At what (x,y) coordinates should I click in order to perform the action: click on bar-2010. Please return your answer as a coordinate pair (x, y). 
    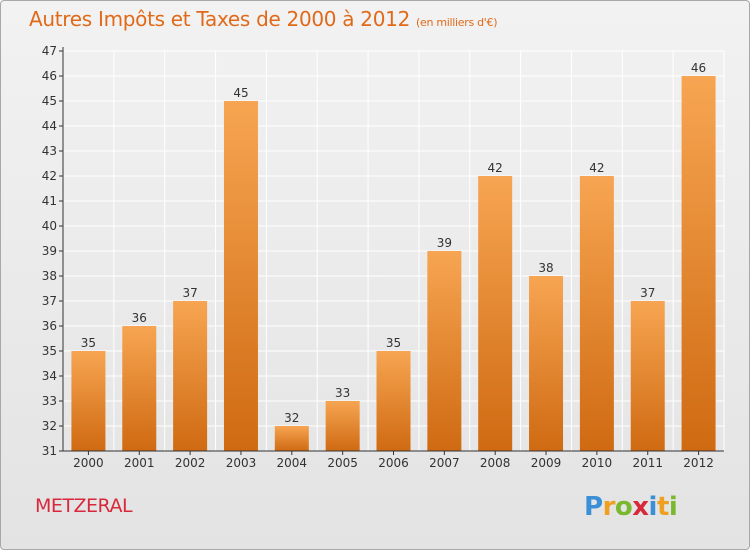
    Looking at the image, I should click on (596, 313).